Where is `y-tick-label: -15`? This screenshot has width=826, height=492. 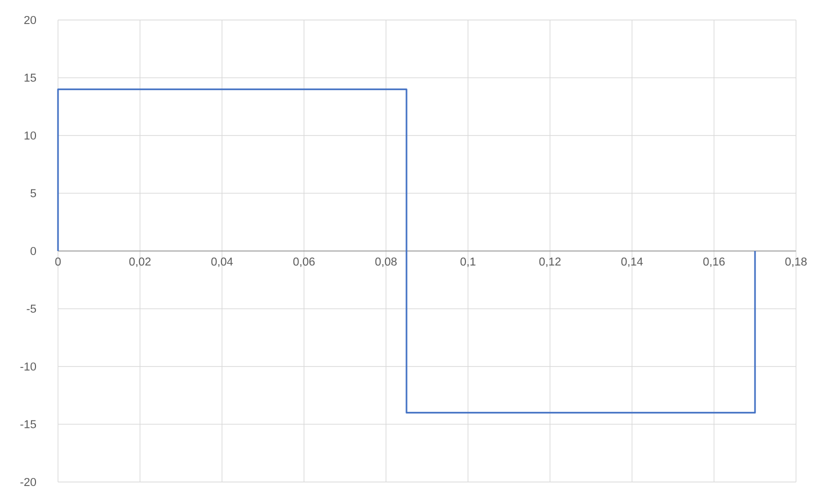
y-tick-label: -15 is located at coordinates (28, 424).